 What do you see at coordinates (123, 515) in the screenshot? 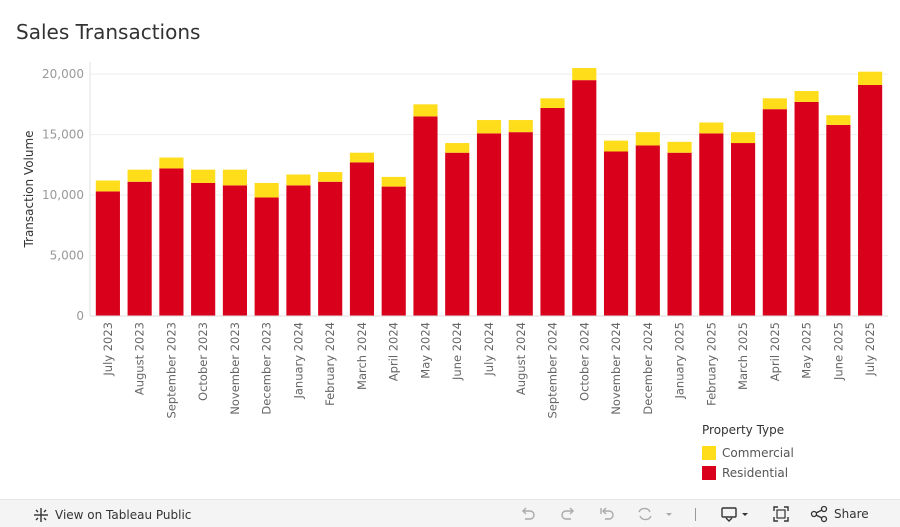
I see `view-on-tableau-public-label: View on Tableau Public` at bounding box center [123, 515].